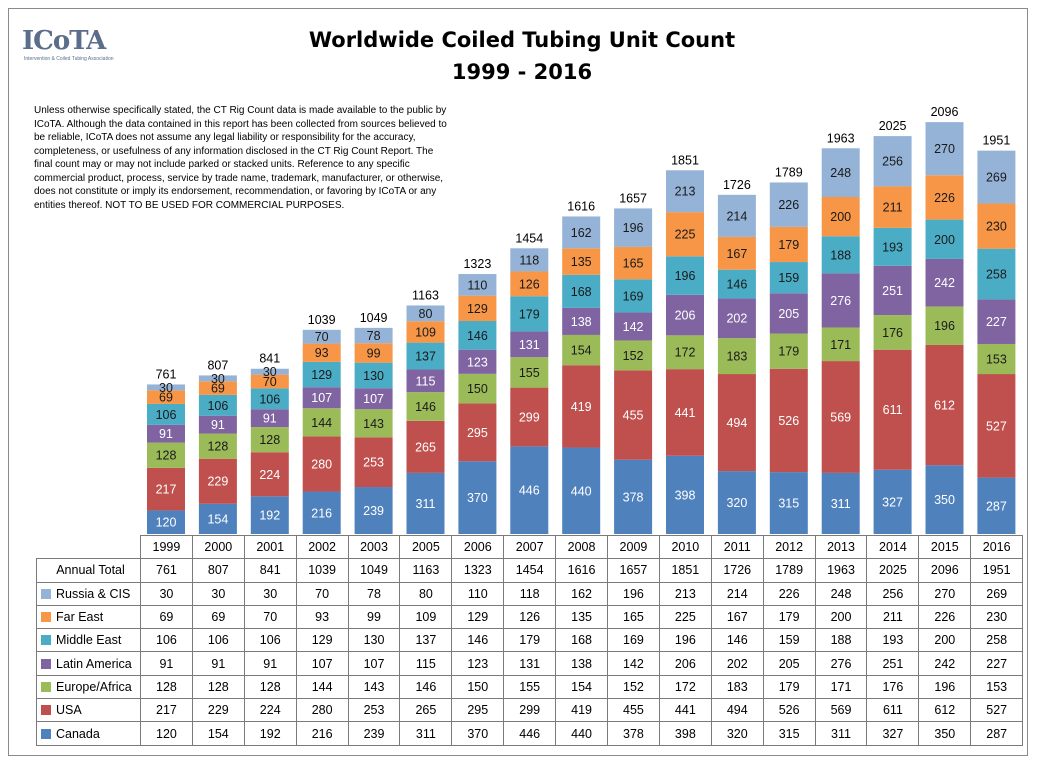 The width and height of the screenshot is (1044, 771). Describe the element at coordinates (530, 570) in the screenshot. I see `table-cell: 1454` at that location.